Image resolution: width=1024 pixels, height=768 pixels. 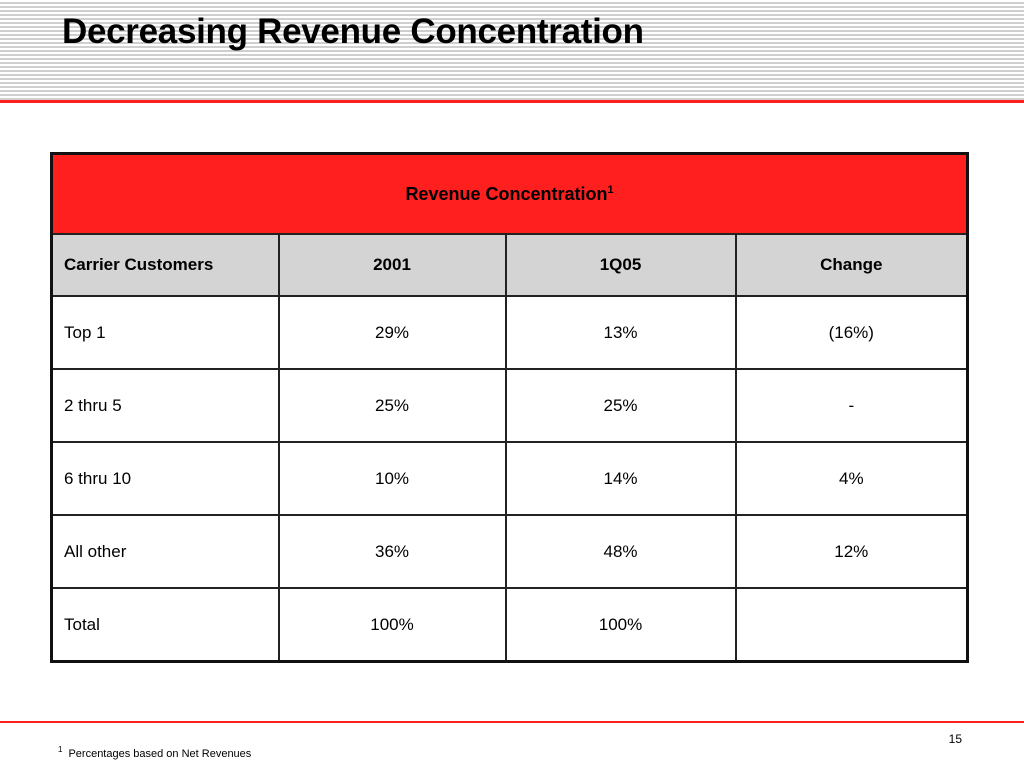 I want to click on cell-2001: 36%, so click(x=392, y=551).